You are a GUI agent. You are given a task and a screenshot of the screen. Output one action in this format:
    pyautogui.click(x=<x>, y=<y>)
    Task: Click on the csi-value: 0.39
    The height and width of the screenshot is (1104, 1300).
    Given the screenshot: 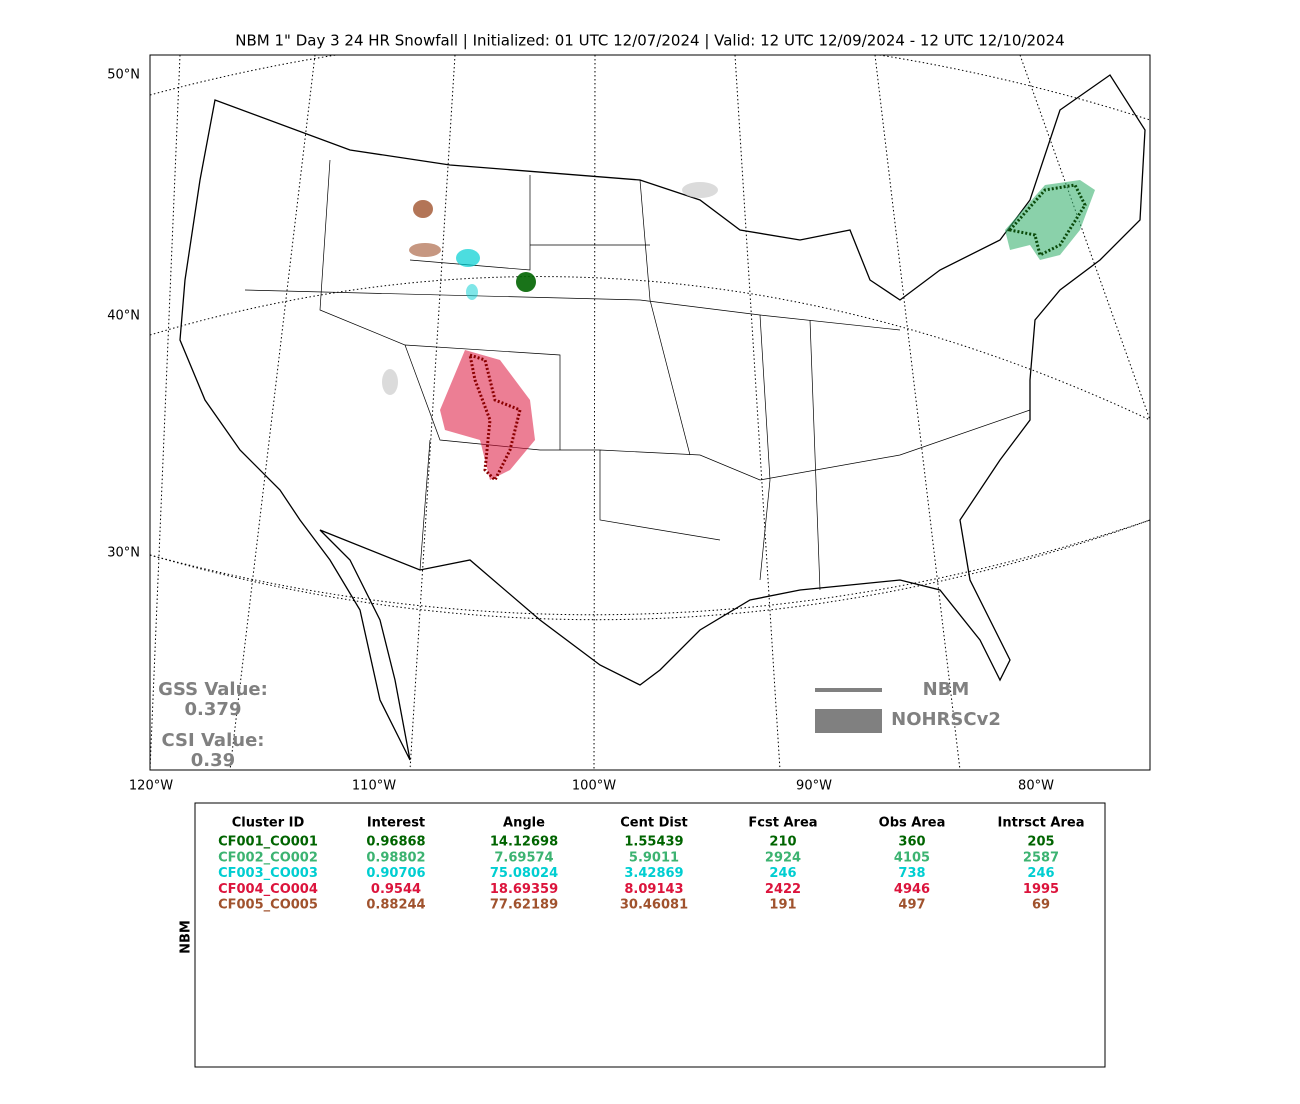 What is the action you would take?
    pyautogui.click(x=213, y=760)
    